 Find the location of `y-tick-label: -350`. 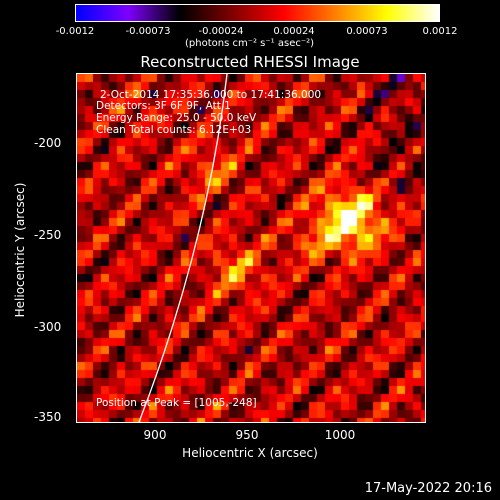

y-tick-label: -350 is located at coordinates (48, 417).